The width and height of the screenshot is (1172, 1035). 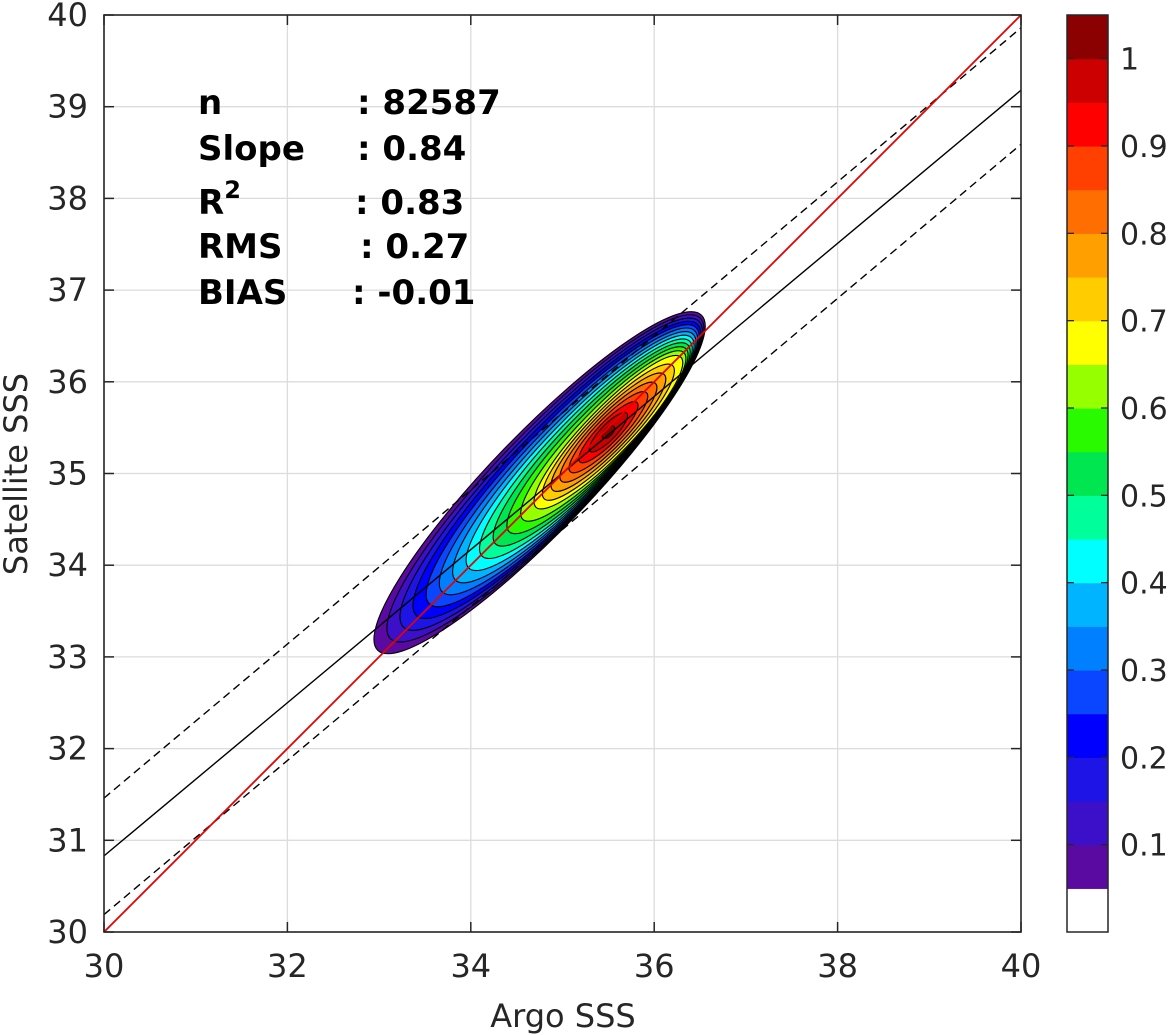 I want to click on stat-value: : -0.01, so click(x=413, y=293).